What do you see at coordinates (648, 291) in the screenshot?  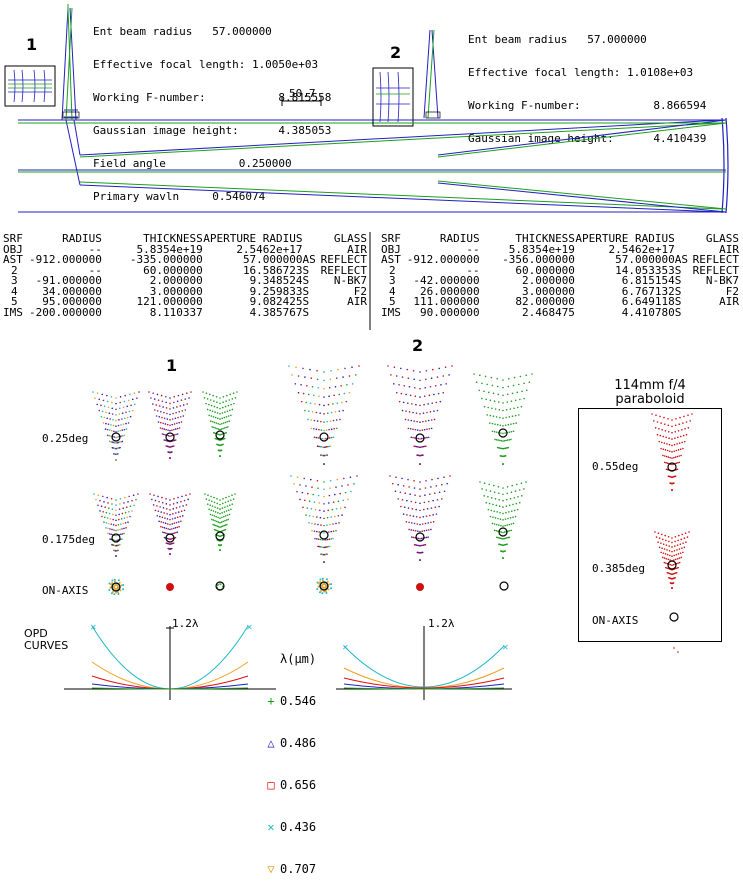 I see `table-cell: 6.767132` at bounding box center [648, 291].